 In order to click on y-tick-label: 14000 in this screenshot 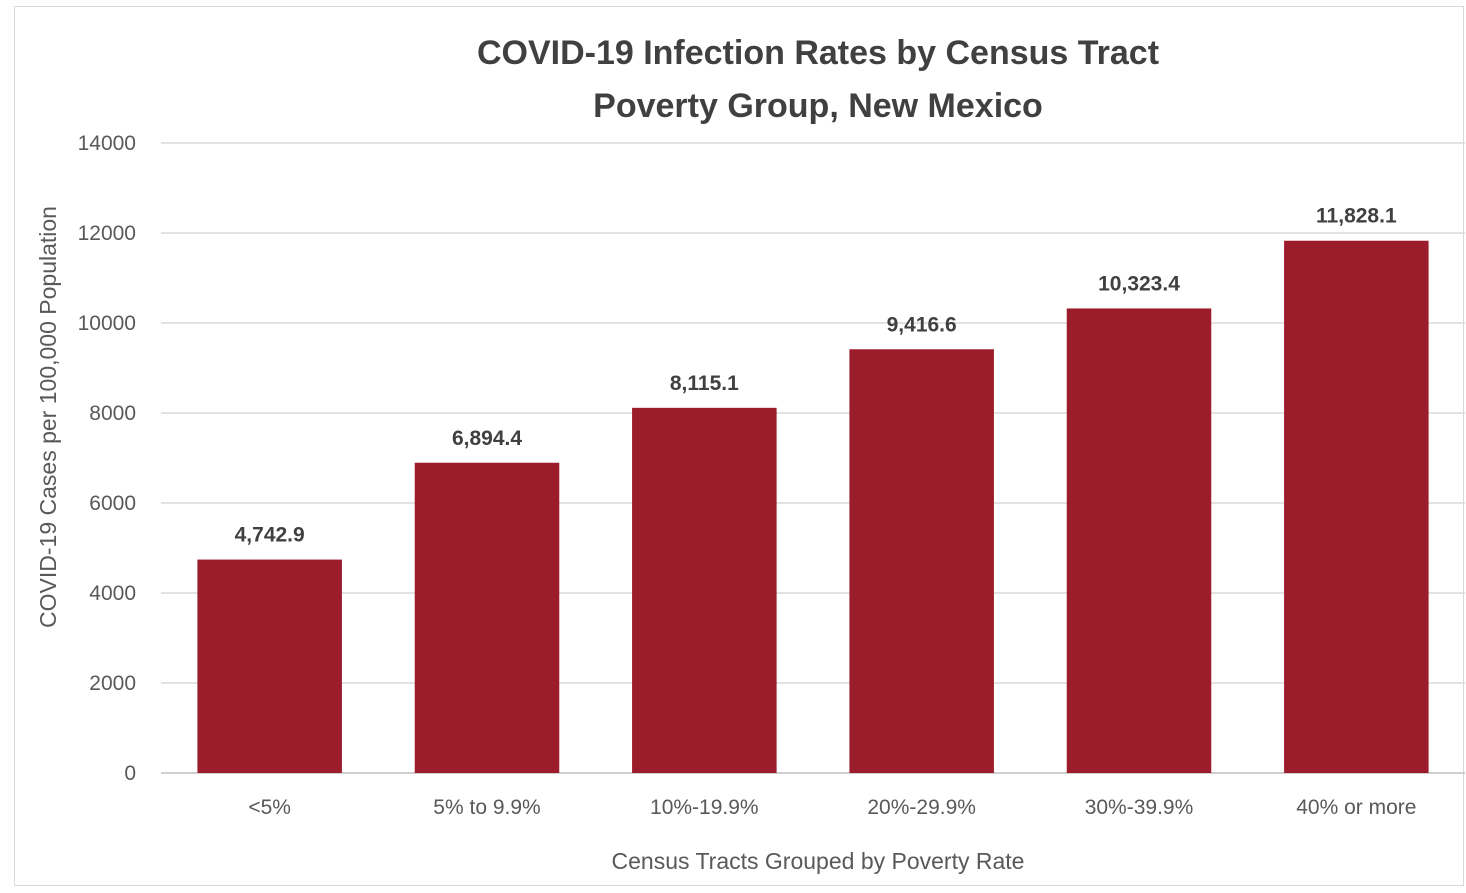, I will do `click(107, 143)`.